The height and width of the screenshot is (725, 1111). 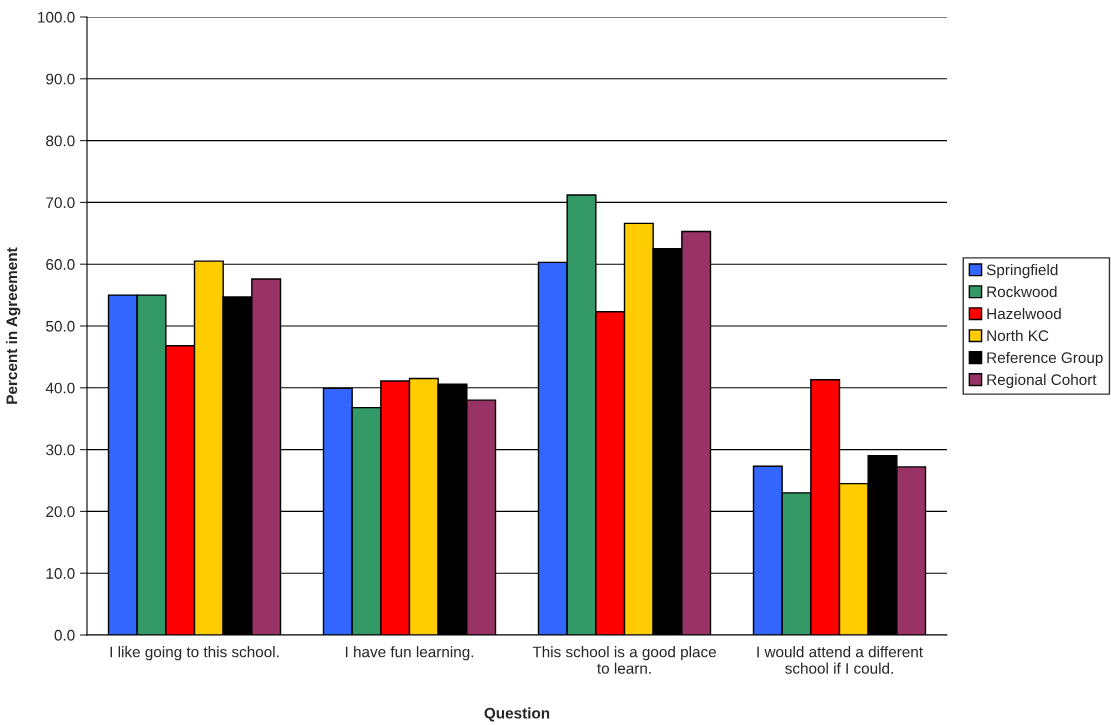 What do you see at coordinates (1042, 381) in the screenshot?
I see `legend-label: Regional Cohort` at bounding box center [1042, 381].